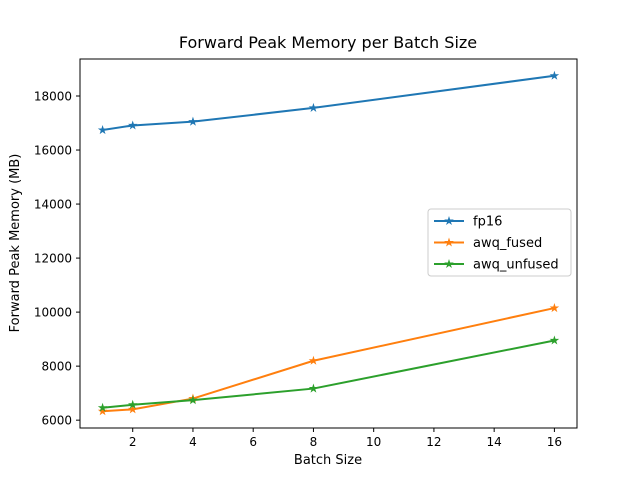  I want to click on x-tick-label: 4, so click(193, 442).